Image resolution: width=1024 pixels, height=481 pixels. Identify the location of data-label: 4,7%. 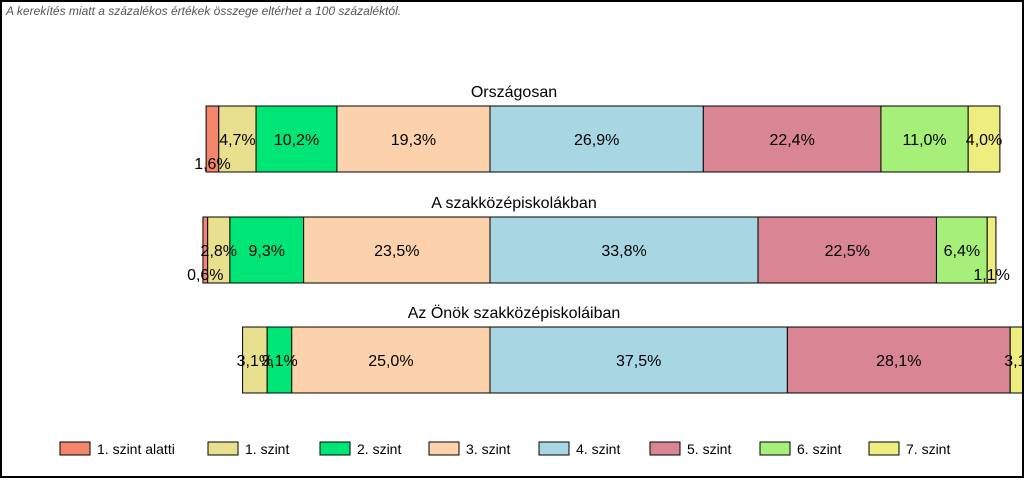
(237, 140).